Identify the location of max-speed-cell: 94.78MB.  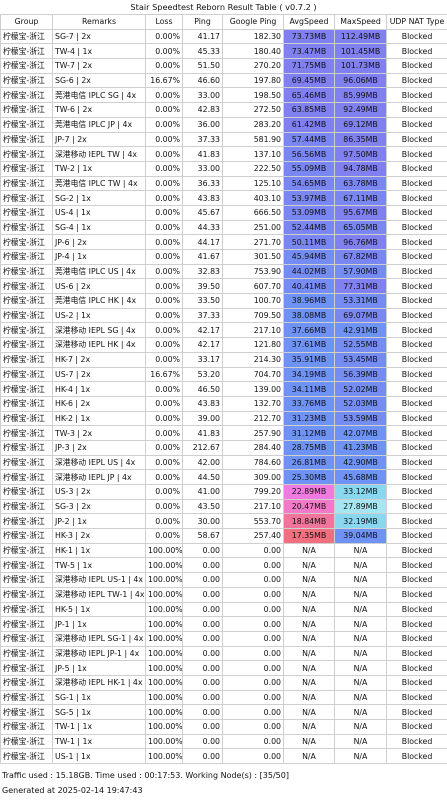
(360, 168).